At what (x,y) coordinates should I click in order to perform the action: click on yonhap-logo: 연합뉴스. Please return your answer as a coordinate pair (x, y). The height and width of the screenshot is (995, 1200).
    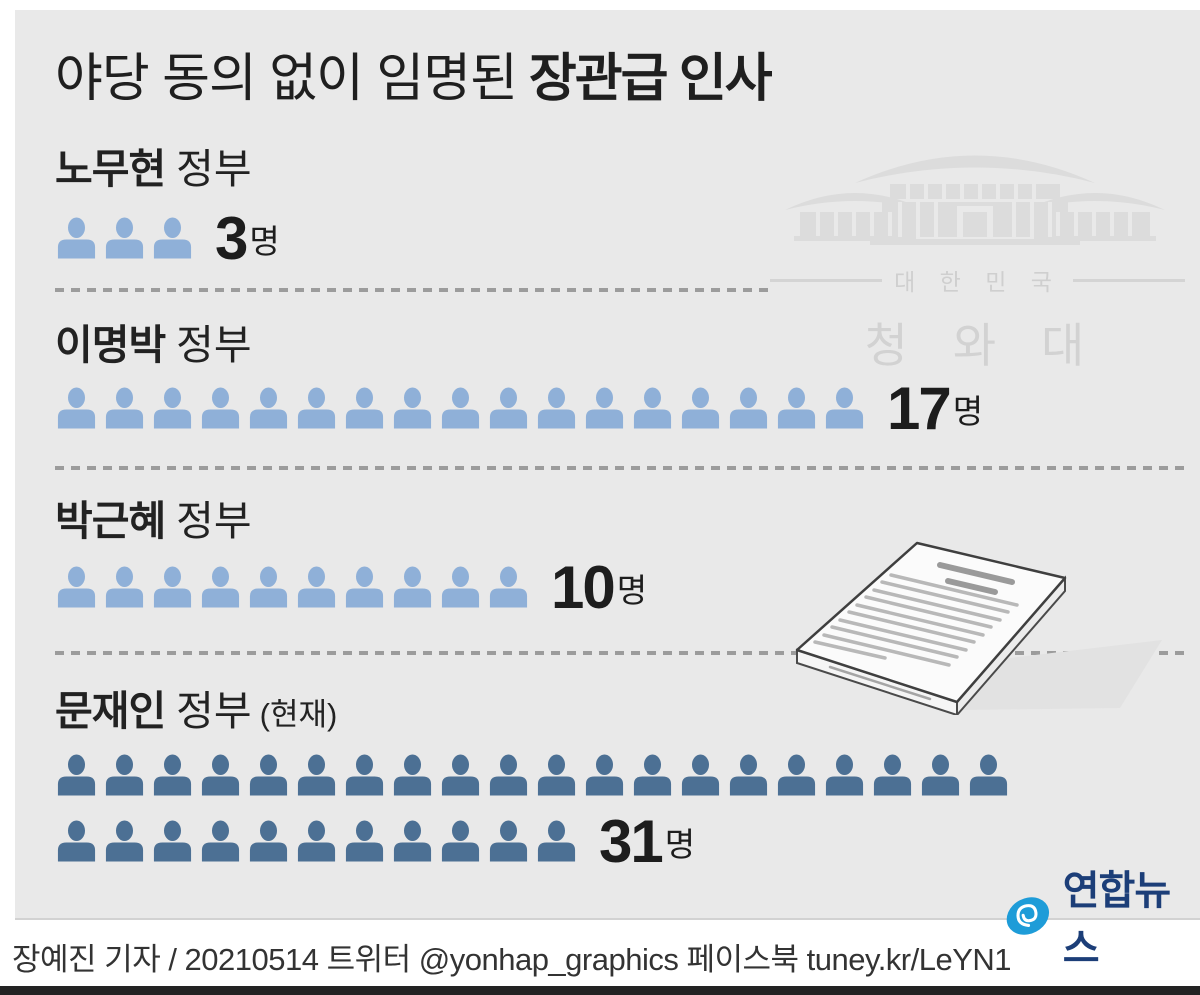
    Looking at the image, I should click on (1101, 916).